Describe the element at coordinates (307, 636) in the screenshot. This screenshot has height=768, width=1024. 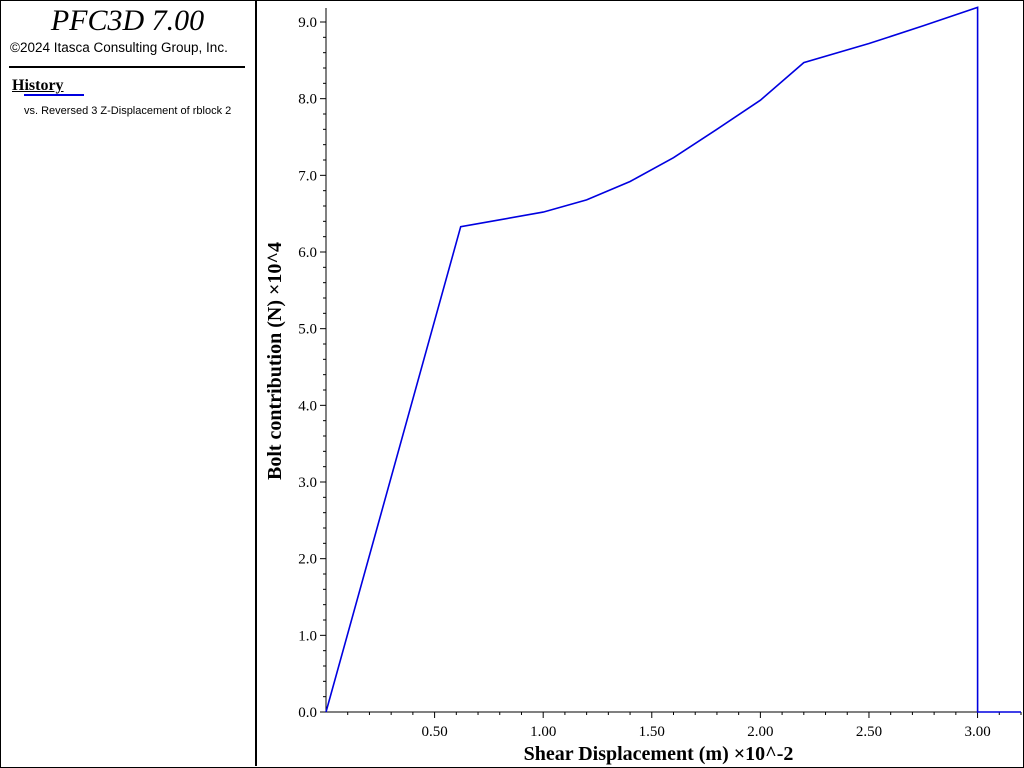
I see `y-tick-label: 1.0` at that location.